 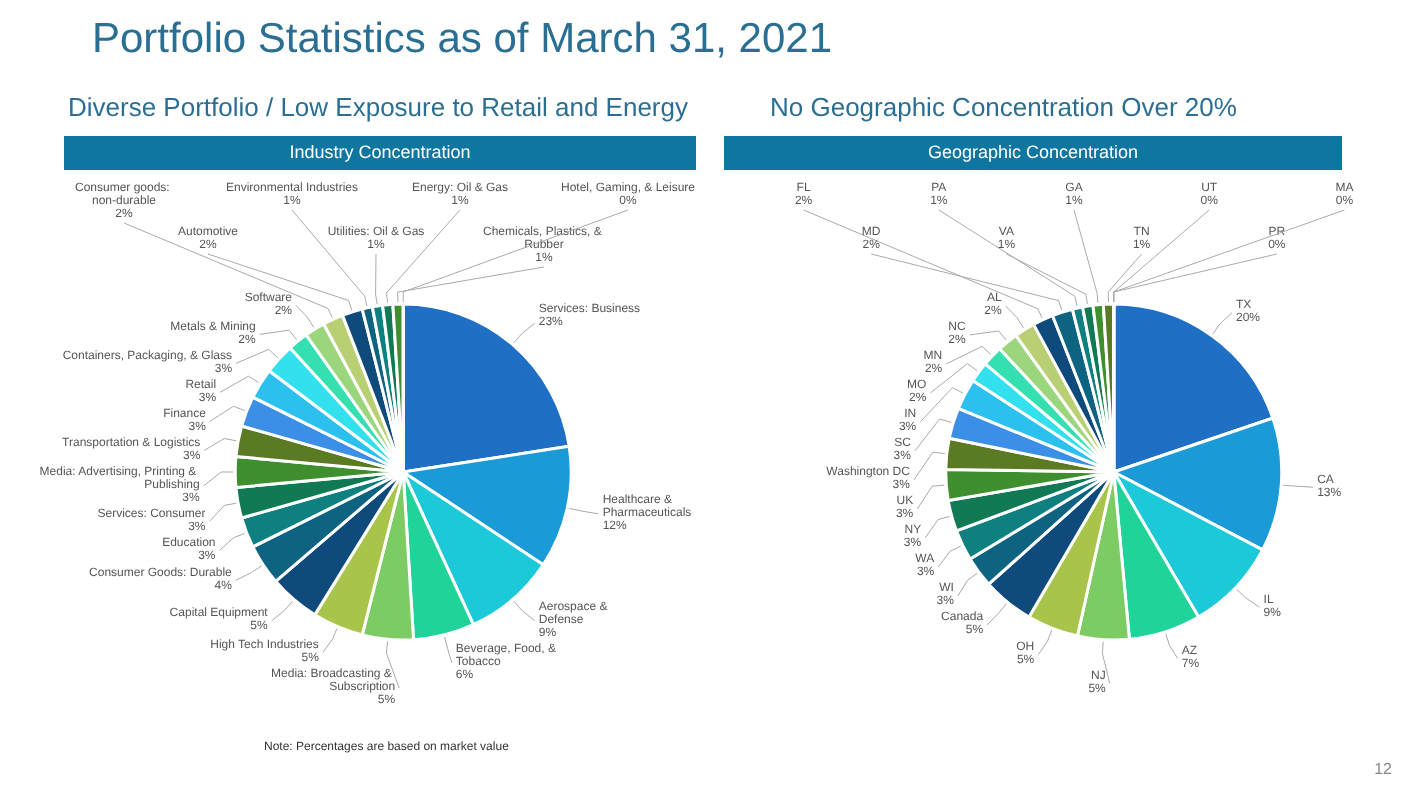 What do you see at coordinates (1003, 107) in the screenshot?
I see `chart-subtitle: No Geographic Concentration Over 20%` at bounding box center [1003, 107].